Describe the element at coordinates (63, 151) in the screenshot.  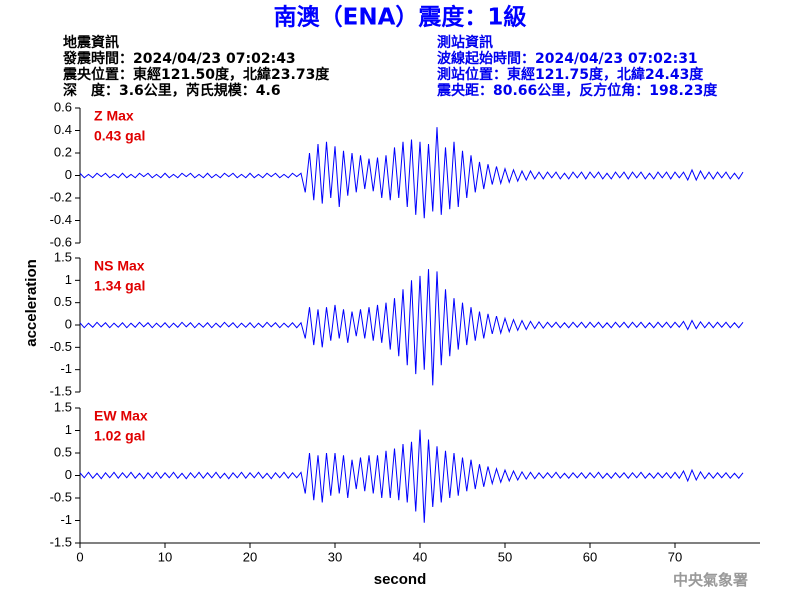
I see `y-tick-label: 0.2` at that location.